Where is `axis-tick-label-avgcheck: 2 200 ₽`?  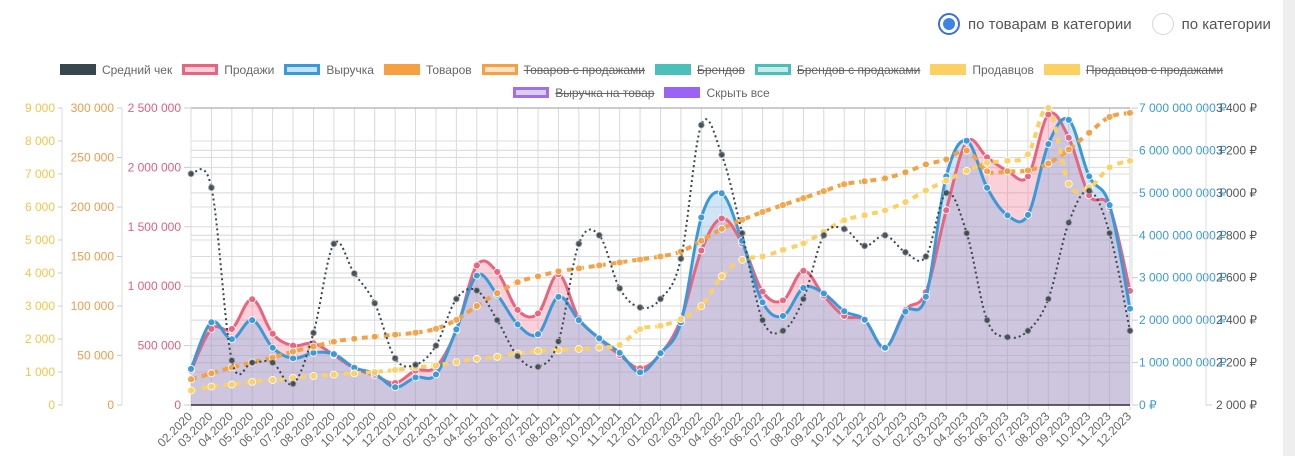 axis-tick-label-avgcheck: 2 200 ₽ is located at coordinates (1236, 363).